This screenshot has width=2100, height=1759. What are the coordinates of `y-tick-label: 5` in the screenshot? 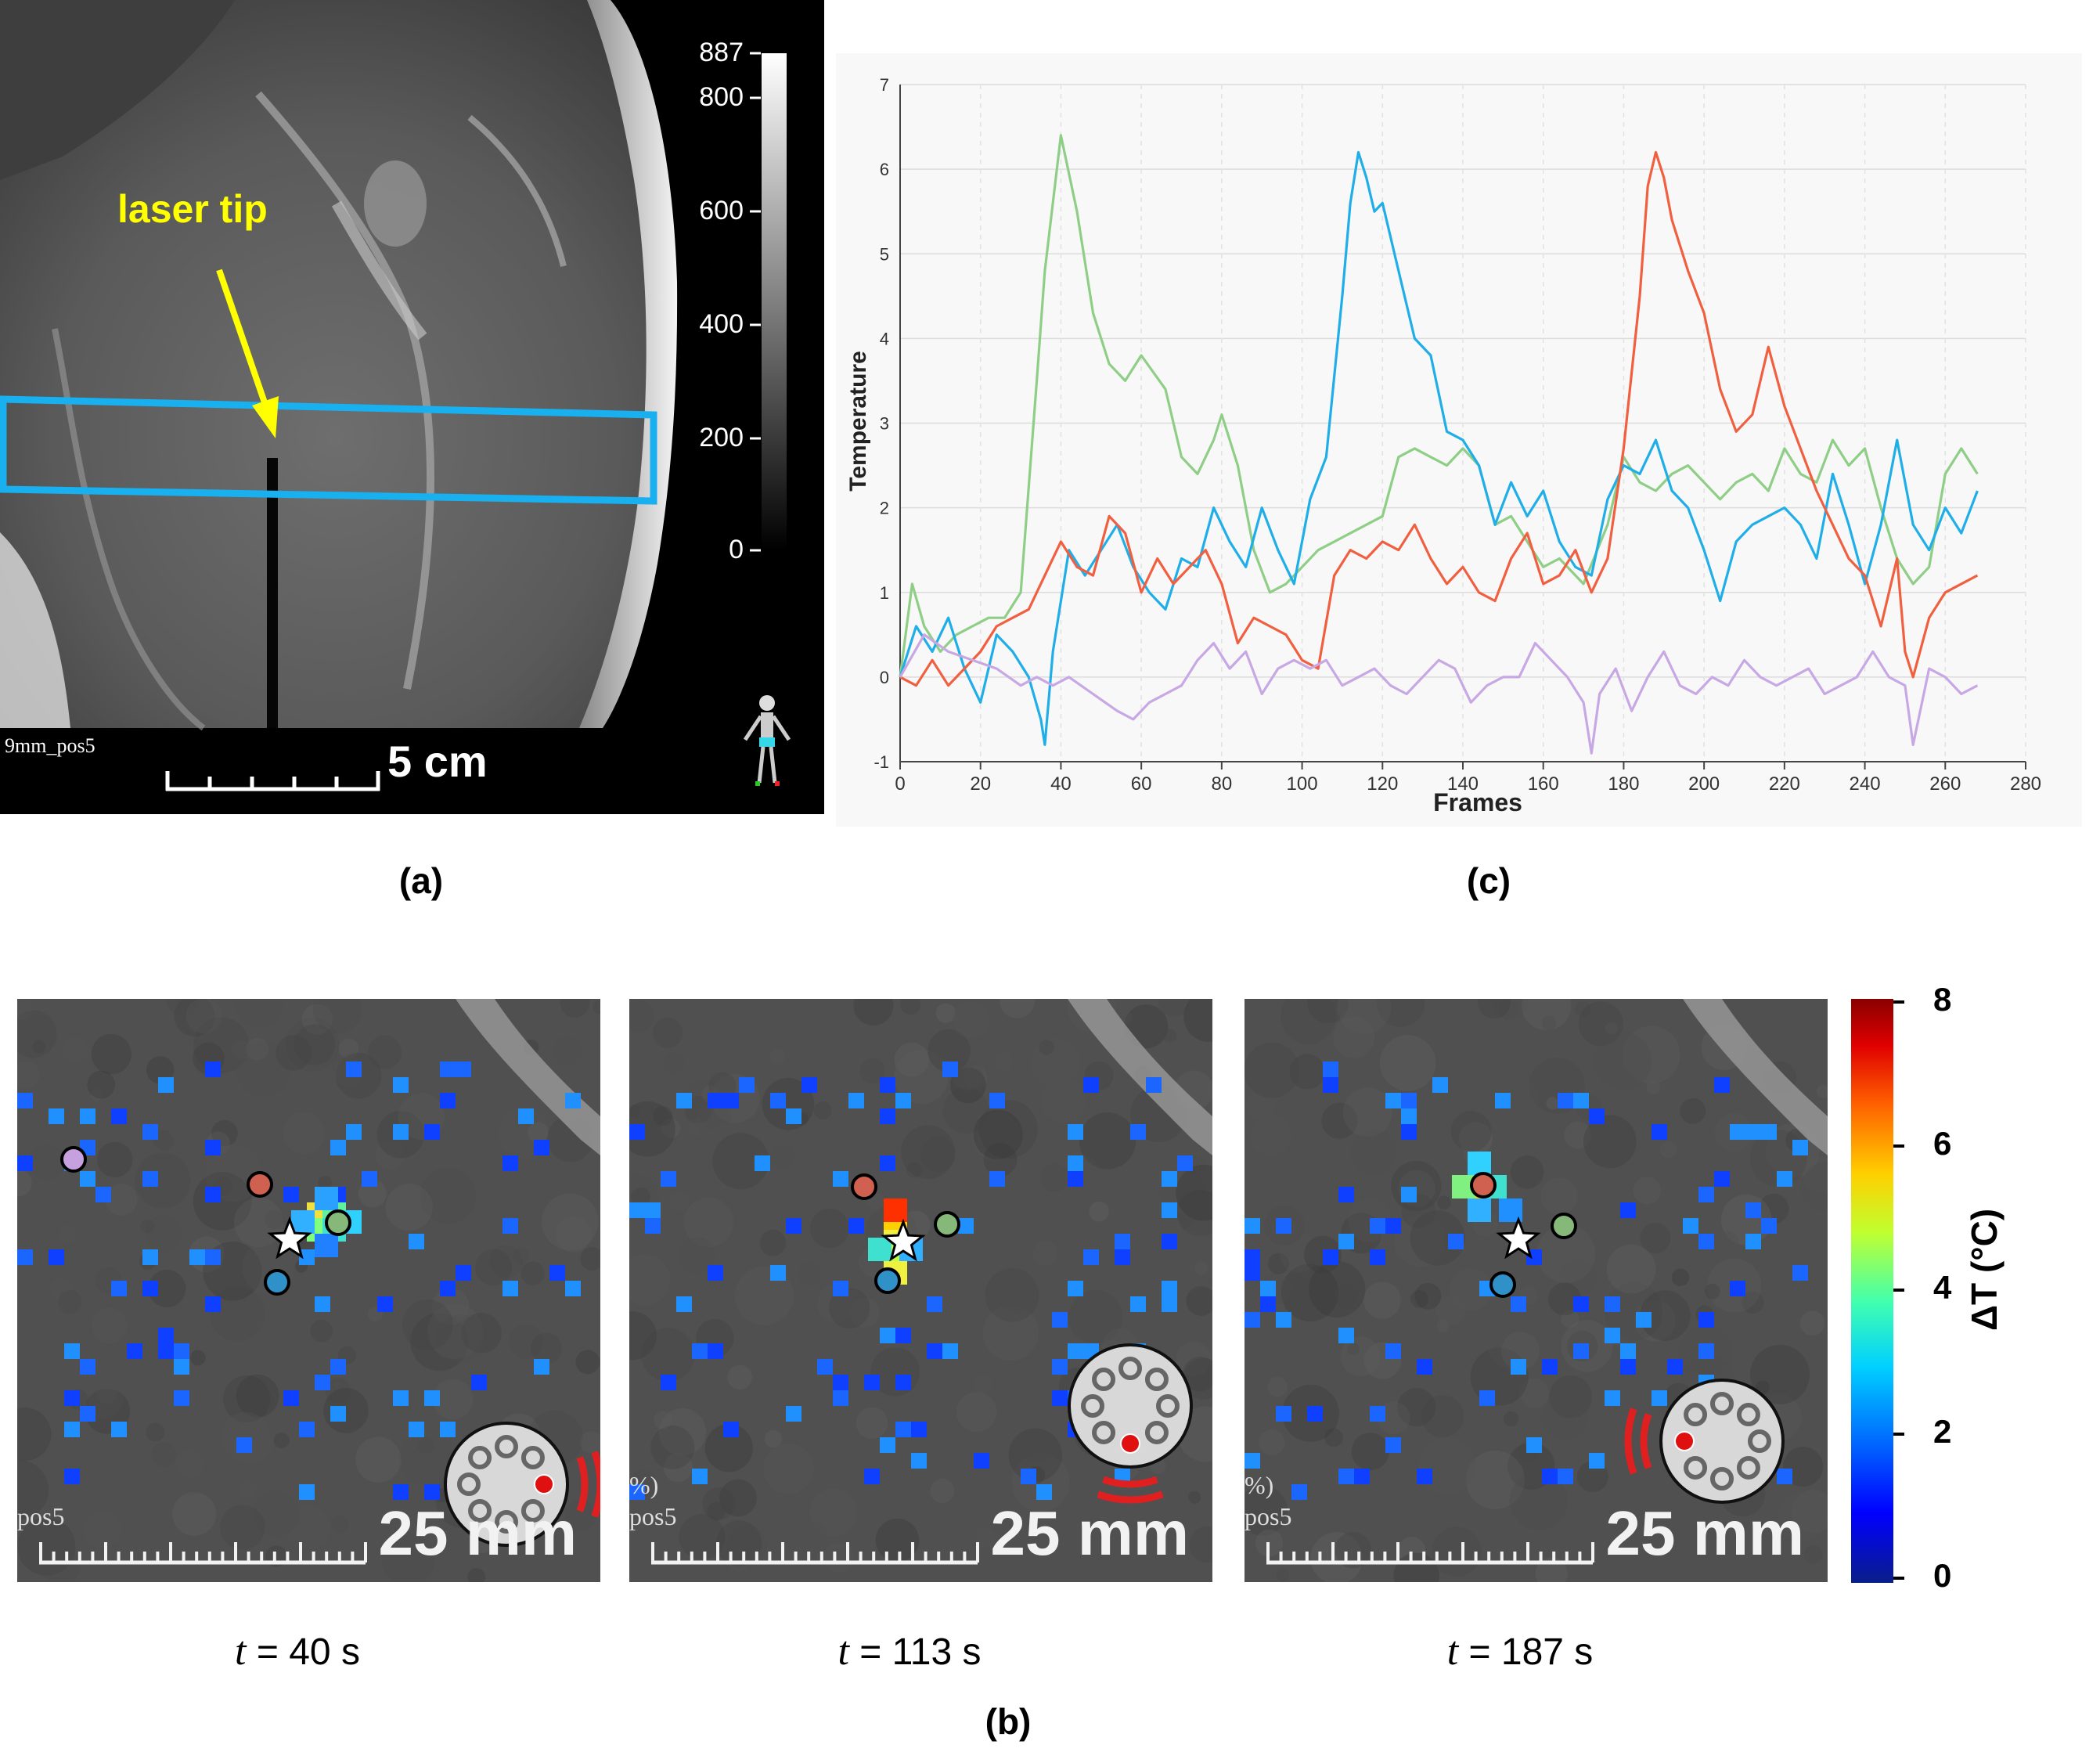 It's located at (884, 254).